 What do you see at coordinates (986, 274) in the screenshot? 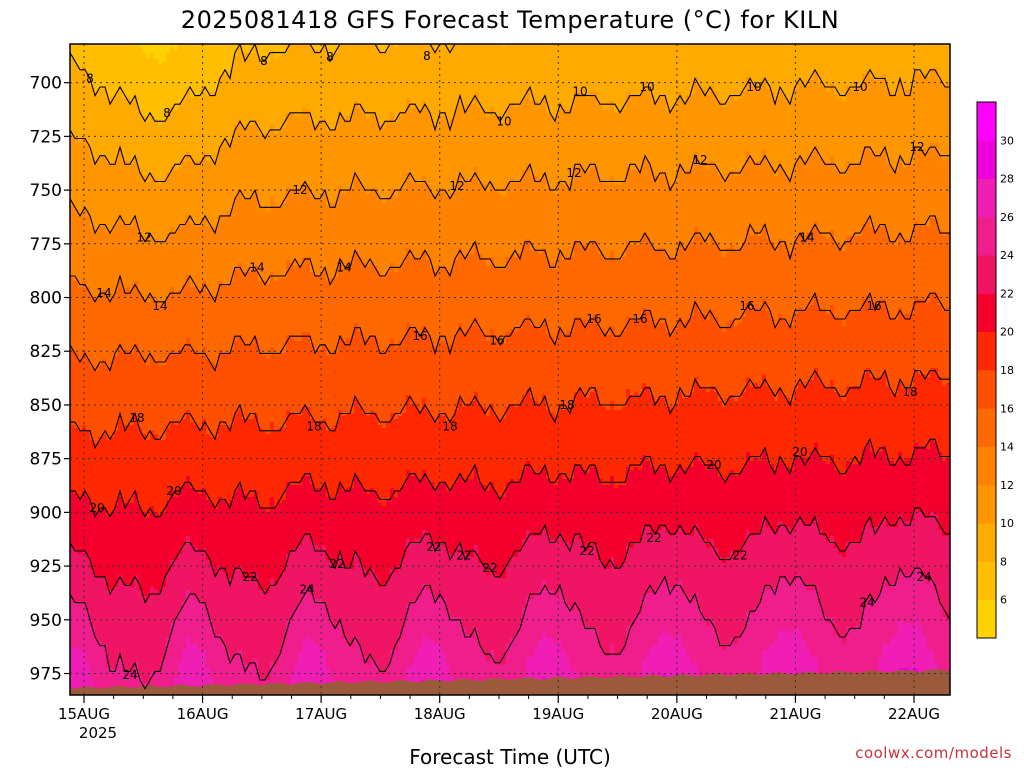
I see `colorbar-swatch` at bounding box center [986, 274].